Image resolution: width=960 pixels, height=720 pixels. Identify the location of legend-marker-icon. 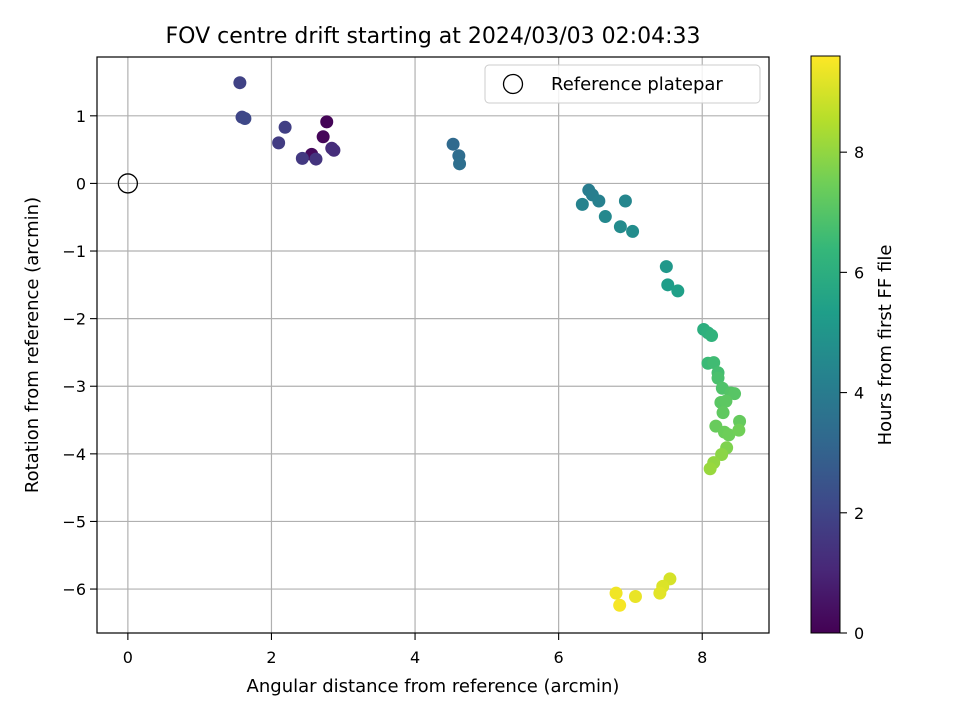
(513, 84).